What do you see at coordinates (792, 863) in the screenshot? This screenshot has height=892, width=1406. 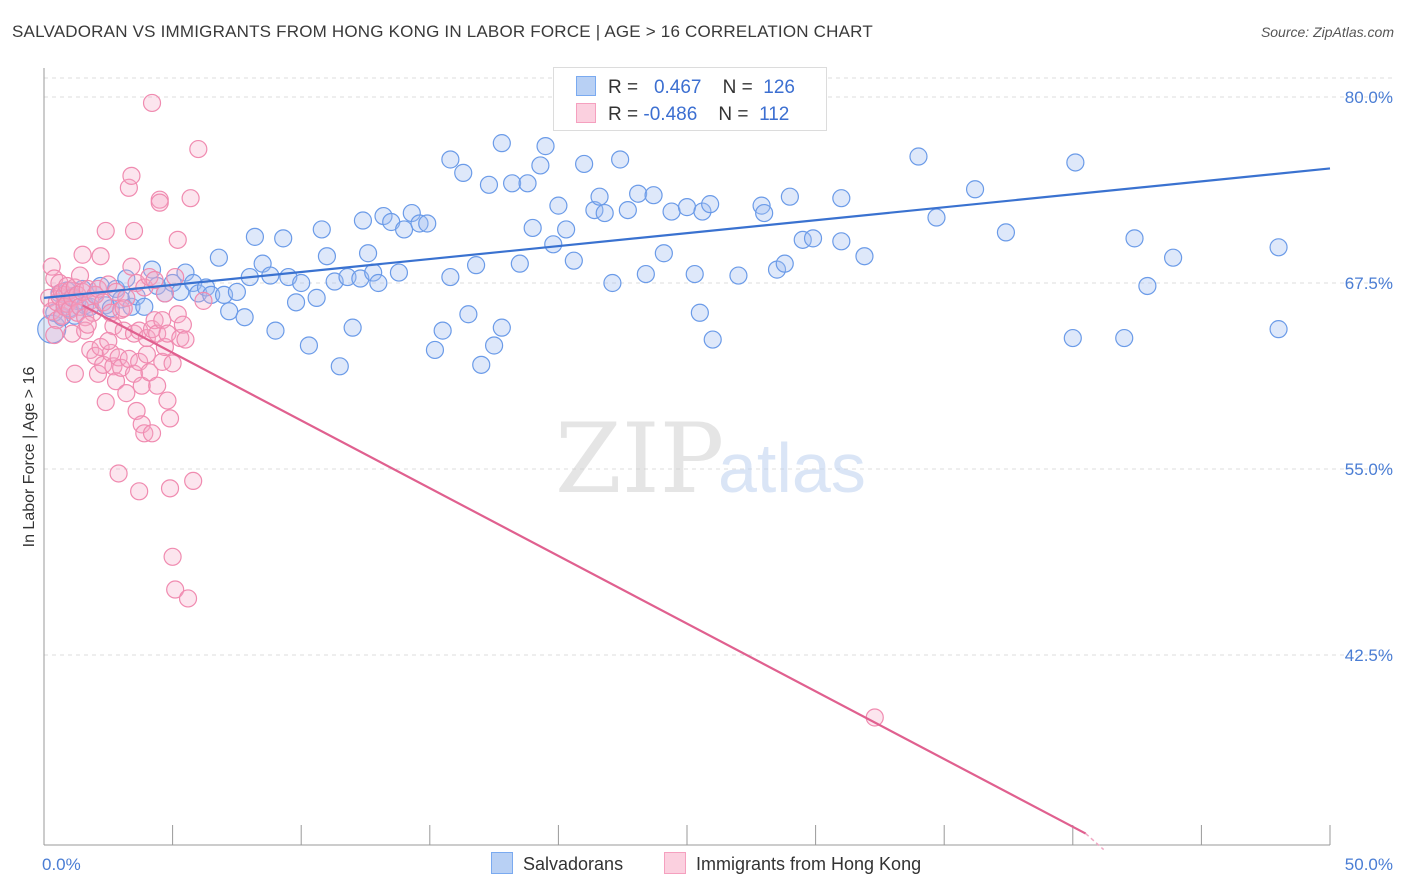 I see `bottom-legend-hong-kong: Immigrants from Hong Kong` at bounding box center [792, 863].